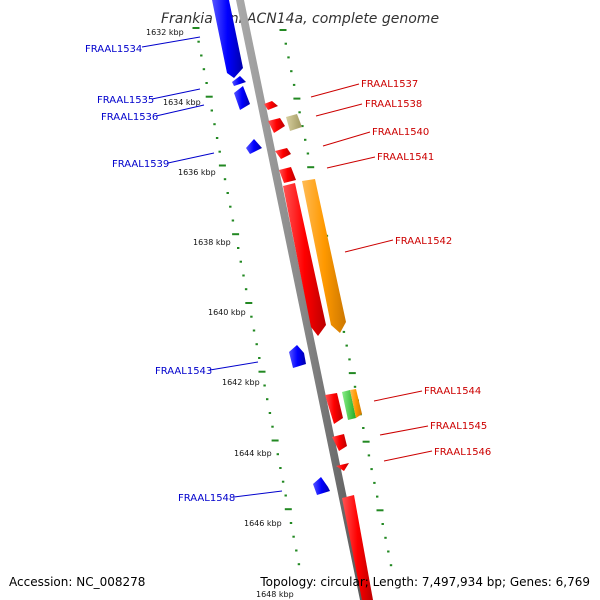 The width and height of the screenshot is (600, 600). What do you see at coordinates (334, 408) in the screenshot?
I see `gene-FRAAL1544` at bounding box center [334, 408].